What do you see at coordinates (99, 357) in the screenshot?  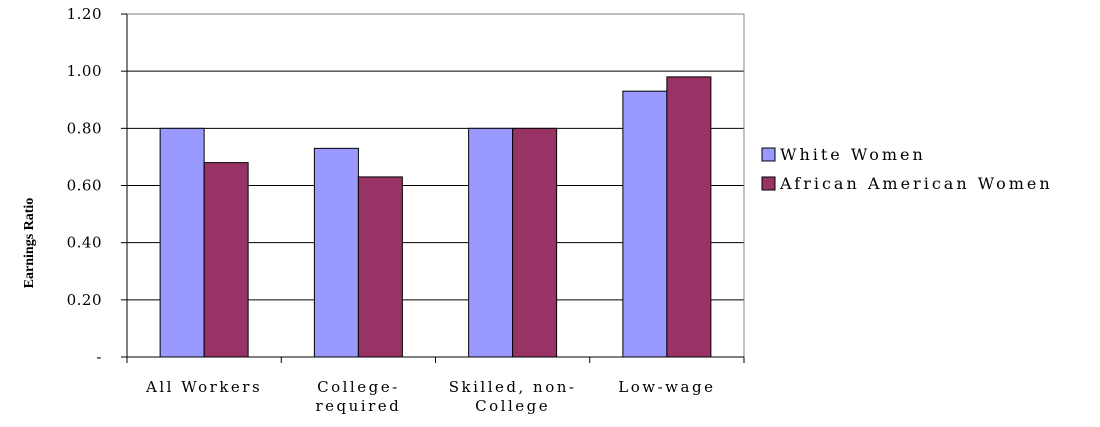 I see `y-tick-label: -` at bounding box center [99, 357].